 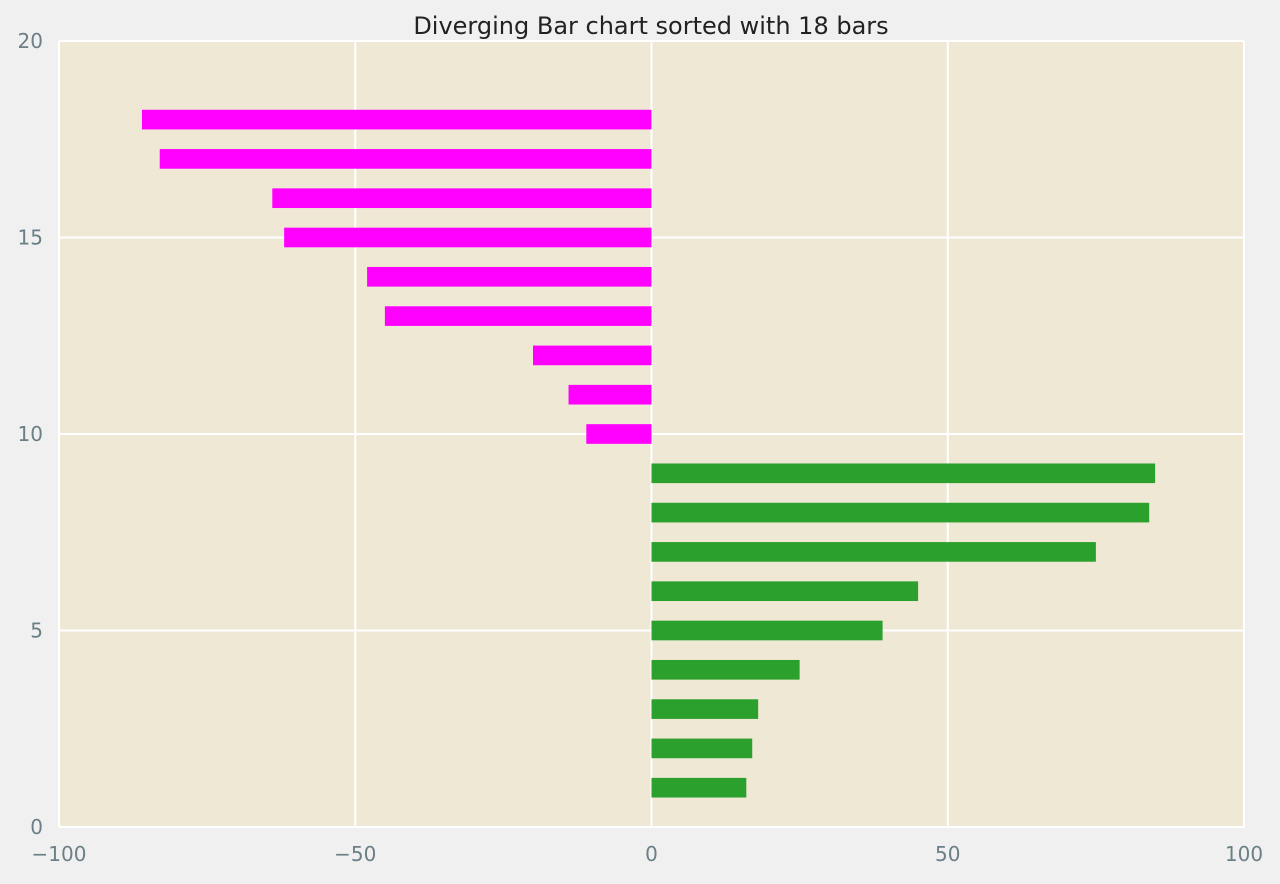 What do you see at coordinates (651, 854) in the screenshot?
I see `x-tick-label-2: 0` at bounding box center [651, 854].